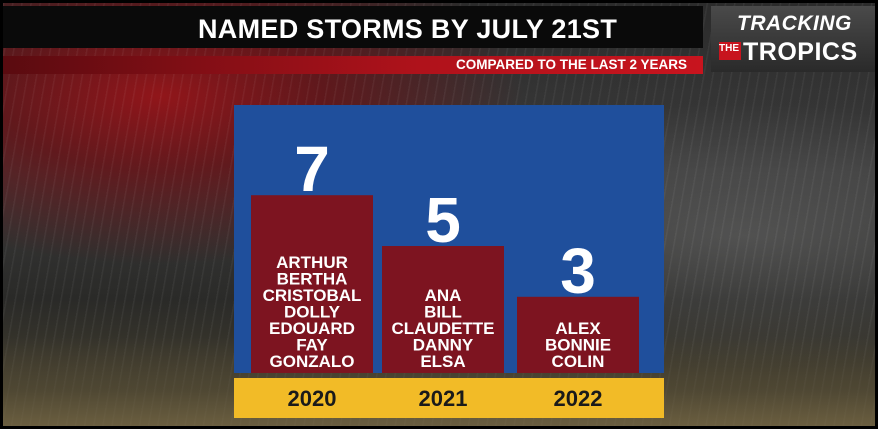  What do you see at coordinates (443, 328) in the screenshot?
I see `storm-name: CLAUDETTE` at bounding box center [443, 328].